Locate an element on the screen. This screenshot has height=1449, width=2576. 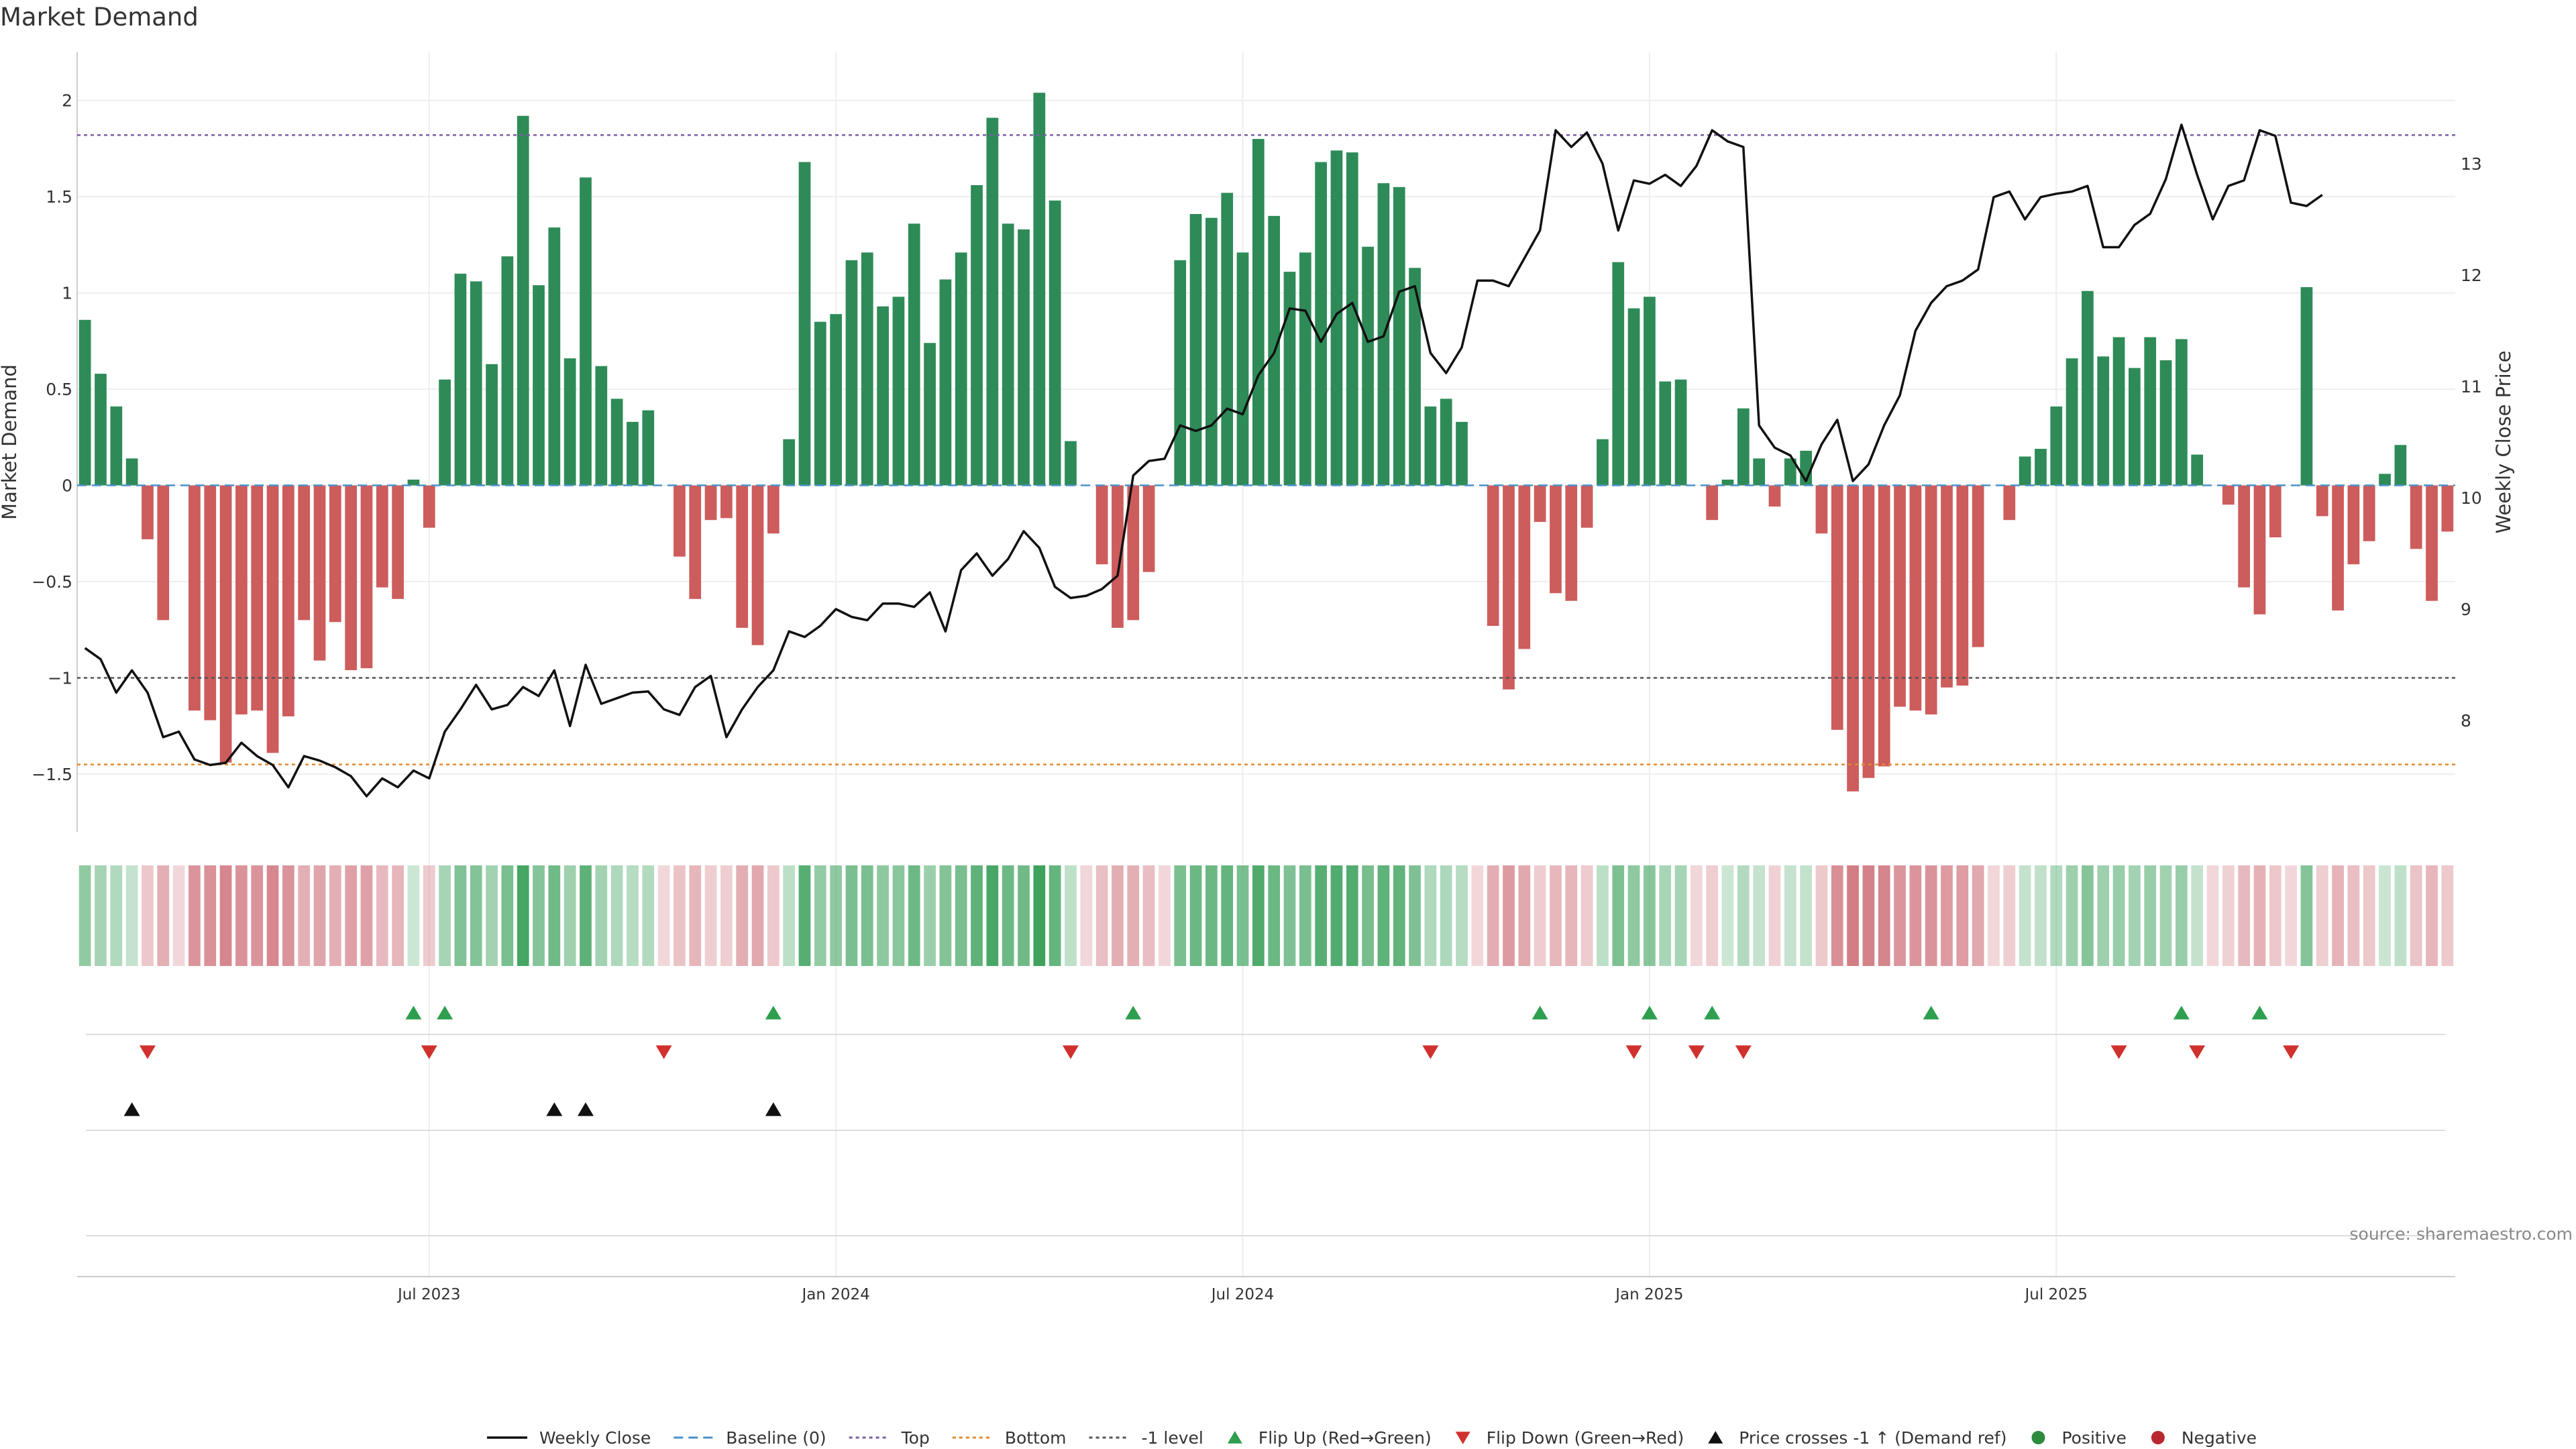
y2-tick-label: 13 is located at coordinates (2471, 164).